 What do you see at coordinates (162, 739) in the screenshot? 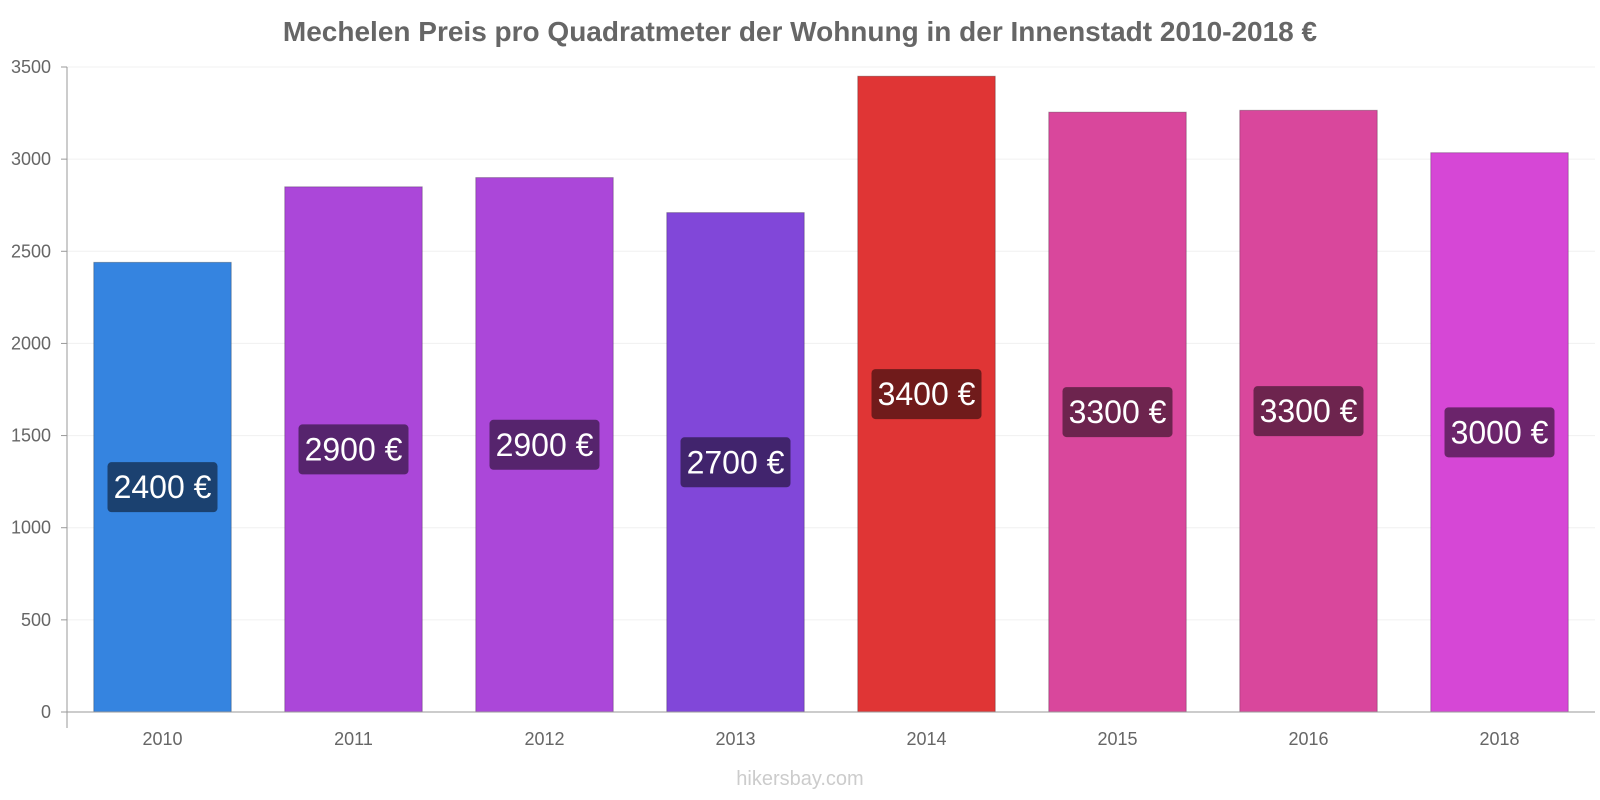
I see `x-tick-label: 2010` at bounding box center [162, 739].